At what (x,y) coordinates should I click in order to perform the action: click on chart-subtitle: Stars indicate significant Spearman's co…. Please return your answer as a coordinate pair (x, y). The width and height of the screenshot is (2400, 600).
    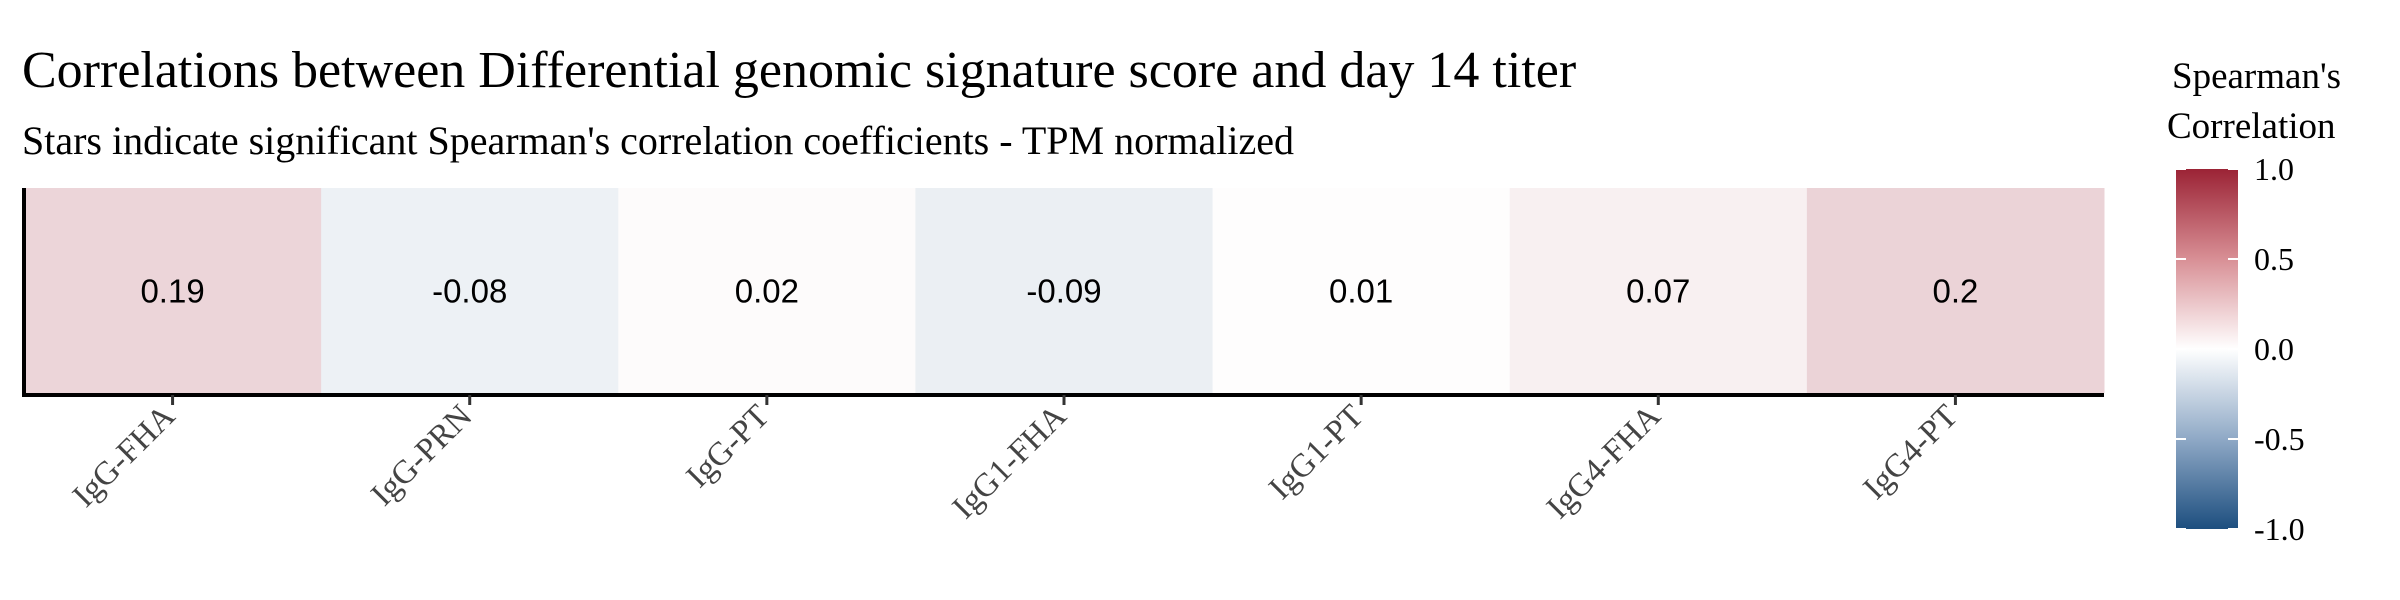
    Looking at the image, I should click on (658, 140).